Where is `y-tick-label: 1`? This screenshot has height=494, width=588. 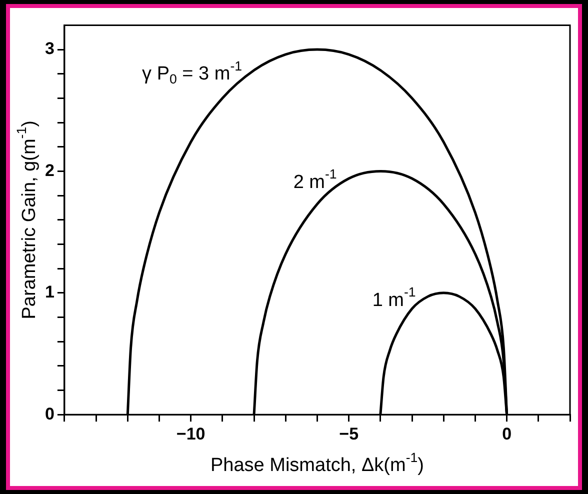
y-tick-label: 1 is located at coordinates (49, 292).